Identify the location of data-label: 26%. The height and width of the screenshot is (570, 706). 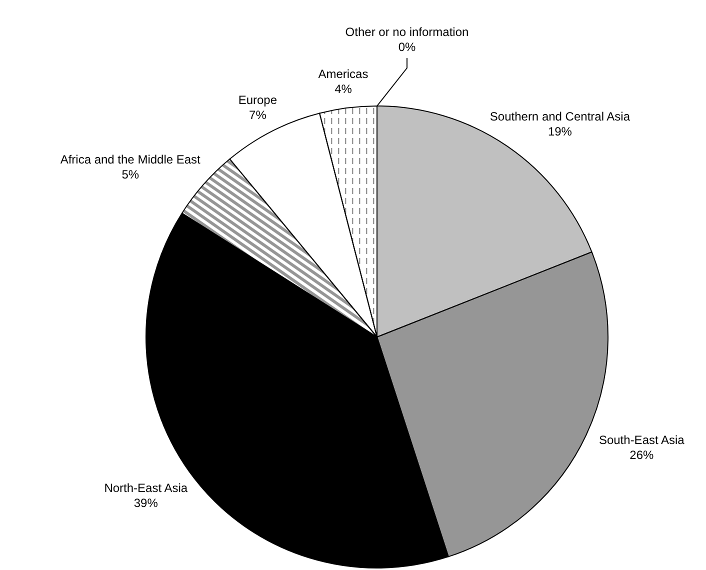
(642, 455).